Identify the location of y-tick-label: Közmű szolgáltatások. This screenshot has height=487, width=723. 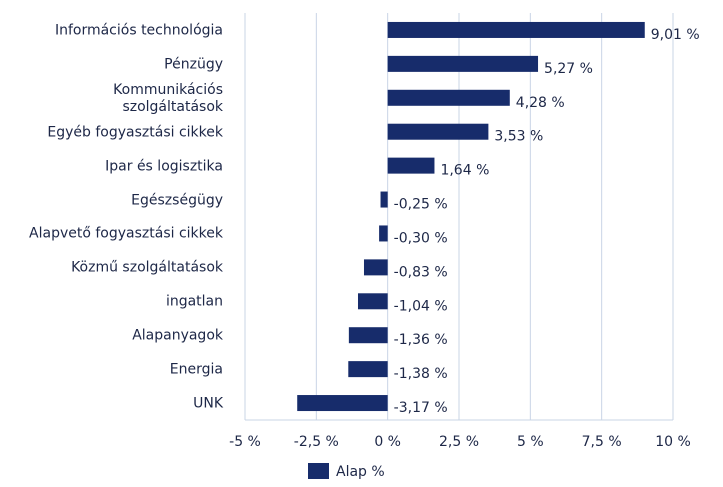
(147, 267).